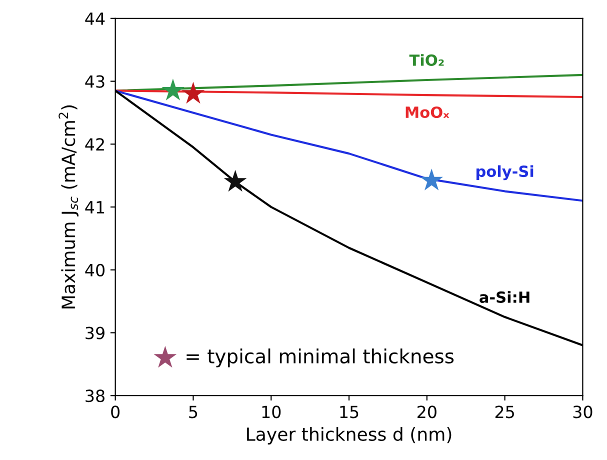 The image size is (607, 460). I want to click on x-tick-label: 20, so click(427, 412).